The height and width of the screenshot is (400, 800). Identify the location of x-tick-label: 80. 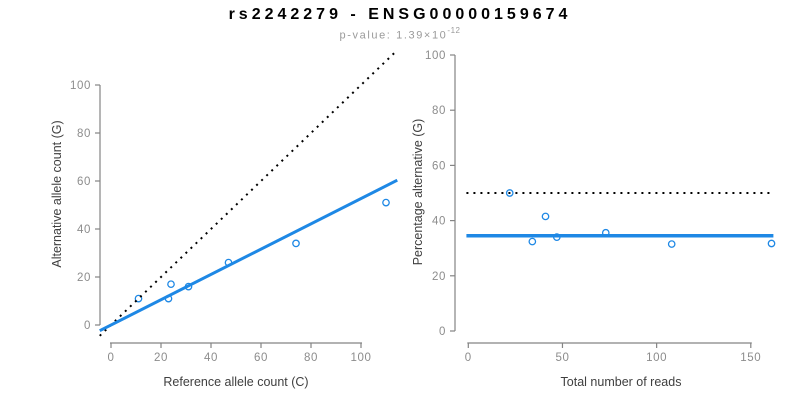
(311, 358).